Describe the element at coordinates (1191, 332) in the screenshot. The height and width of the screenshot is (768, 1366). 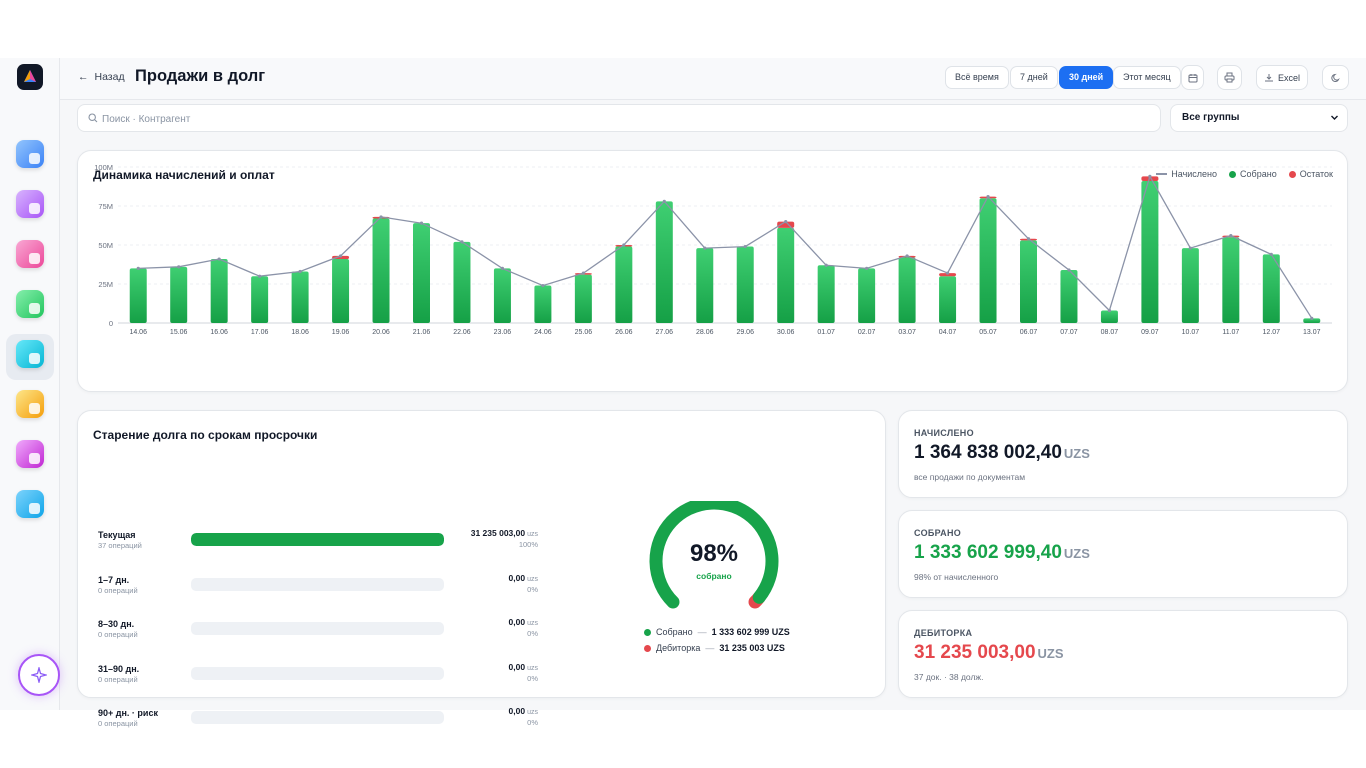
I see `x-tick-label: 10.07` at that location.